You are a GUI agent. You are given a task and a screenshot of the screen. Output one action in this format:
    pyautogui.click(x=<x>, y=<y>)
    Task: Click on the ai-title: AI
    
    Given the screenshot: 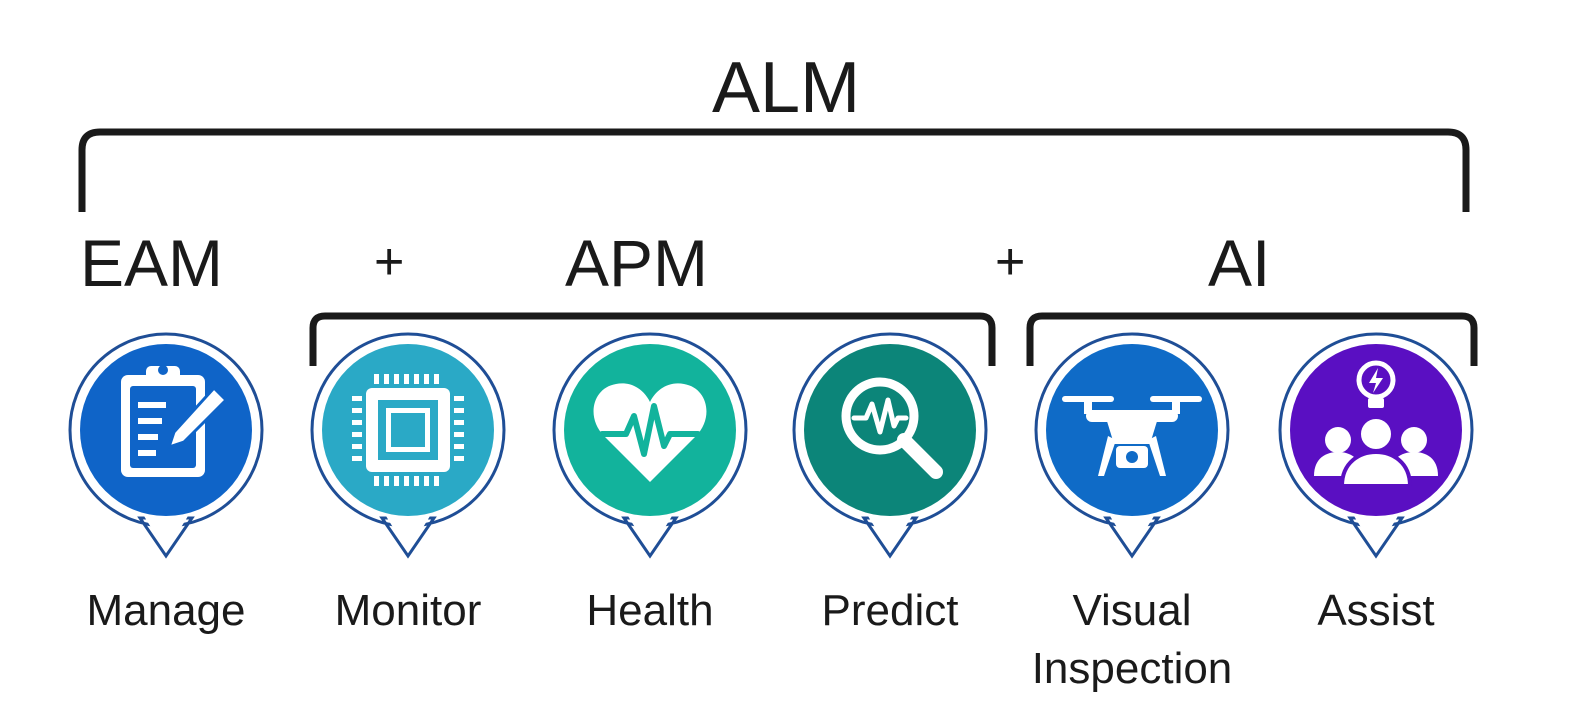 What is the action you would take?
    pyautogui.click(x=1239, y=263)
    